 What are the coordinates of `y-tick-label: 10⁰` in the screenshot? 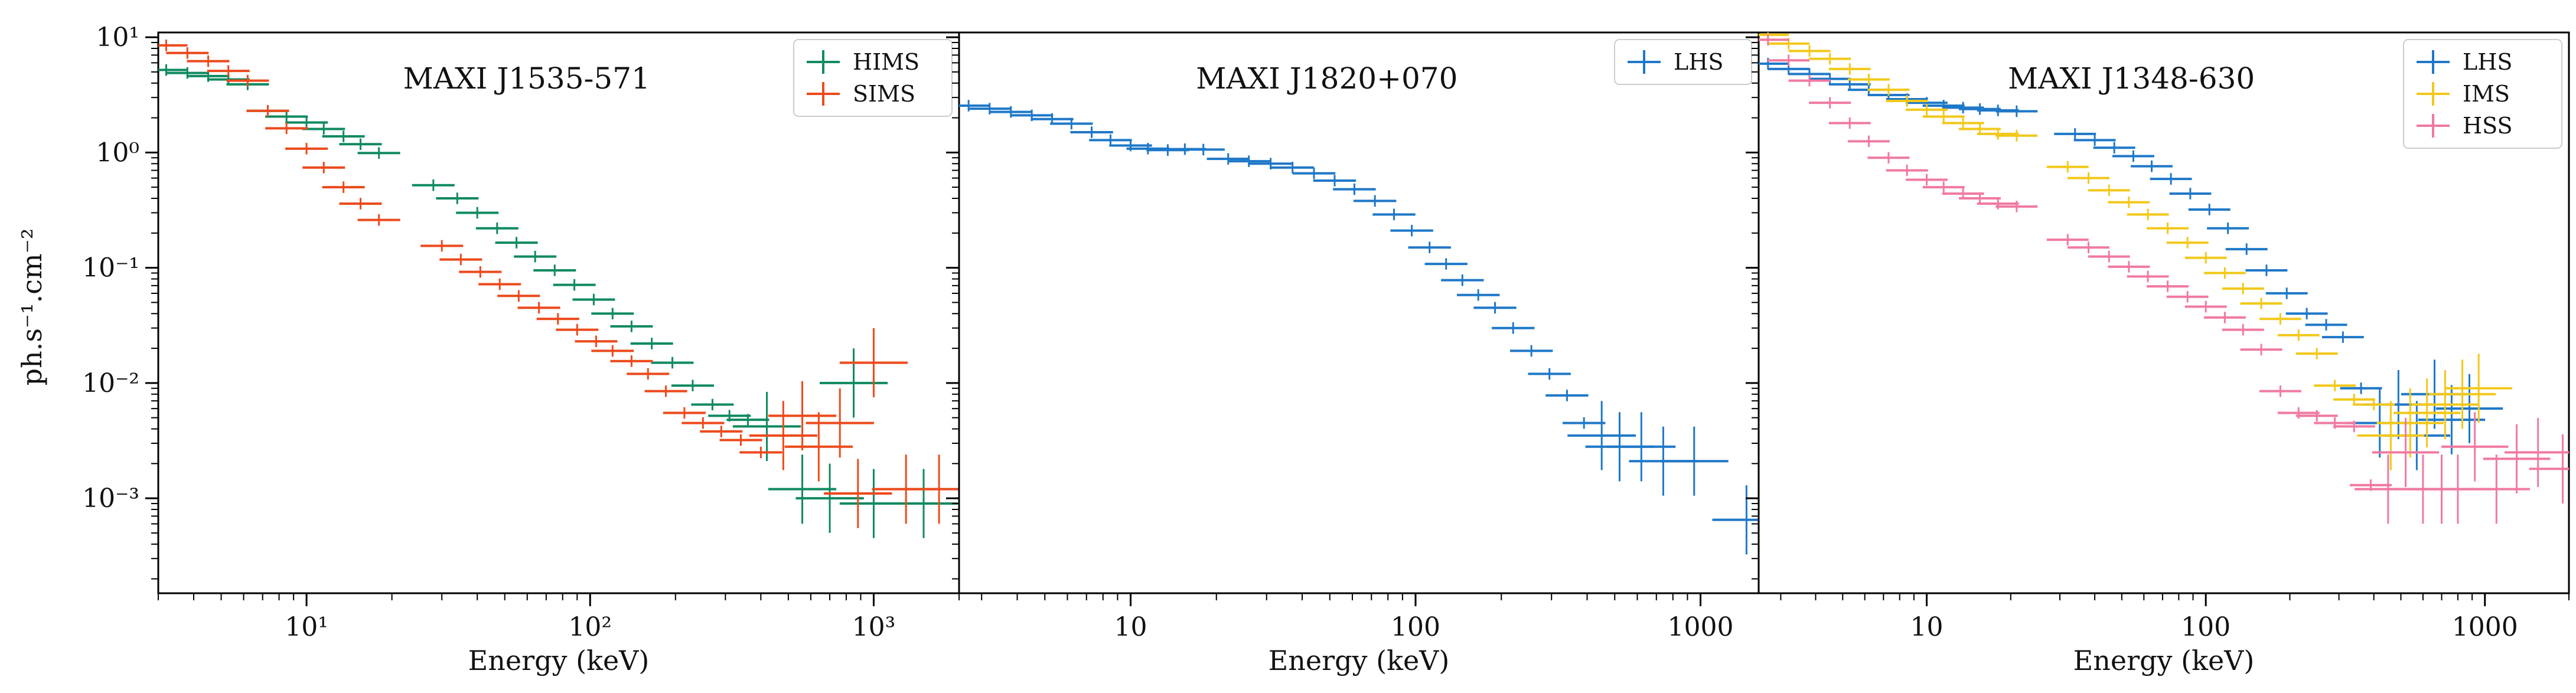 It's located at (118, 153).